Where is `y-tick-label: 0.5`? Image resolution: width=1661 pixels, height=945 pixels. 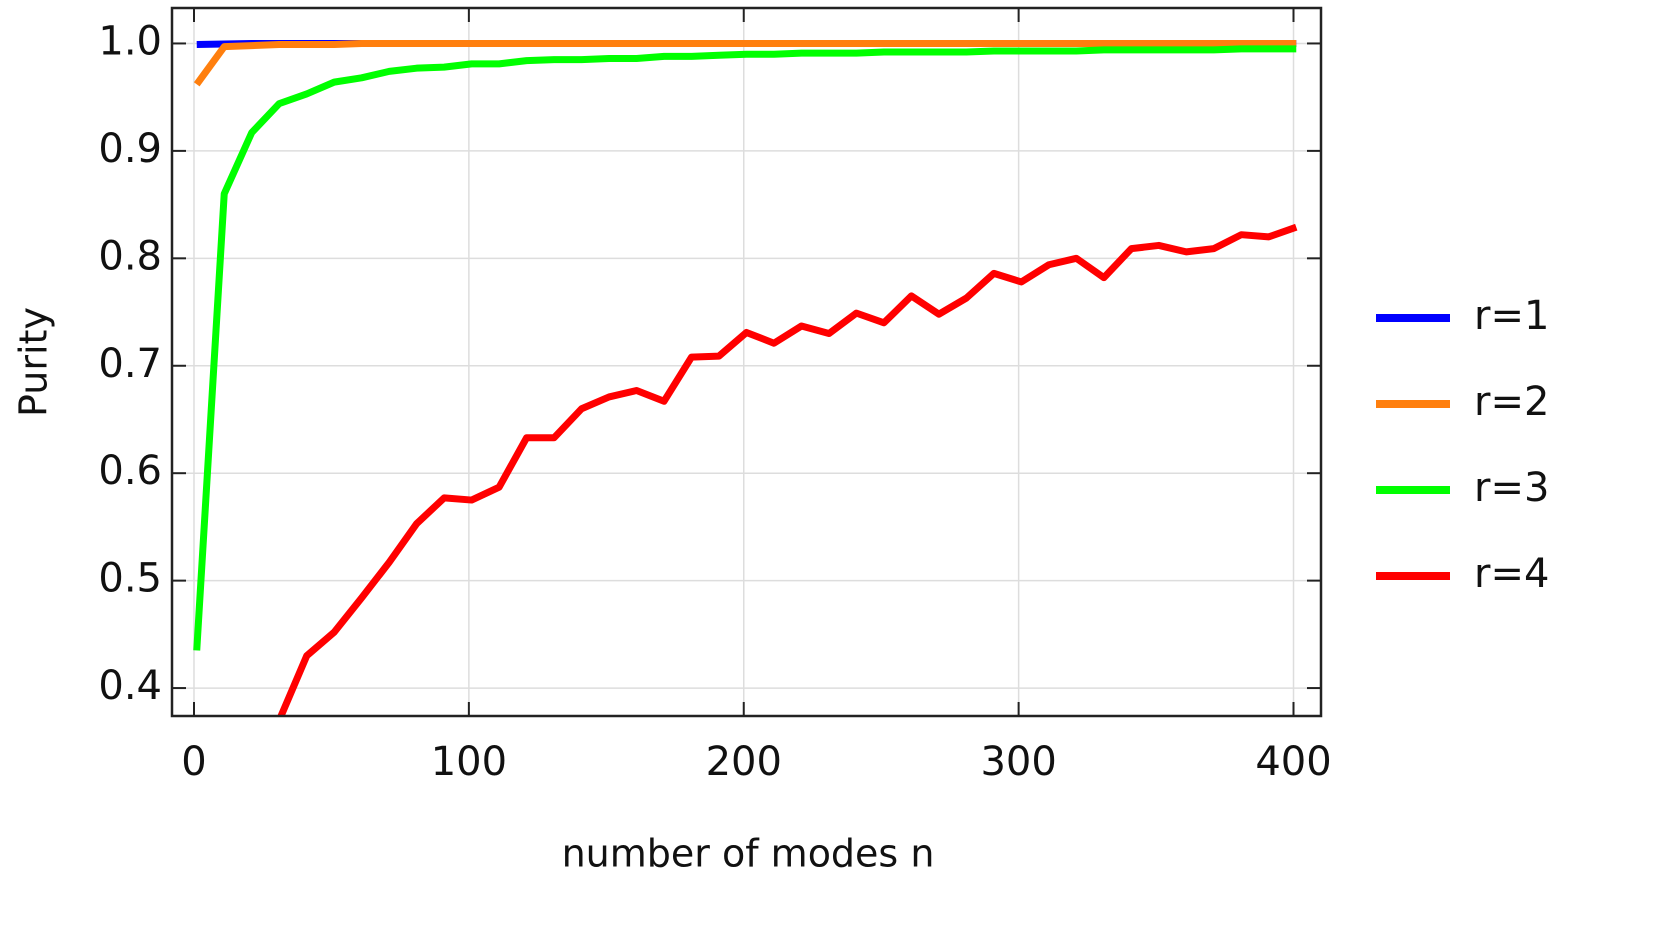 y-tick-label: 0.5 is located at coordinates (130, 579).